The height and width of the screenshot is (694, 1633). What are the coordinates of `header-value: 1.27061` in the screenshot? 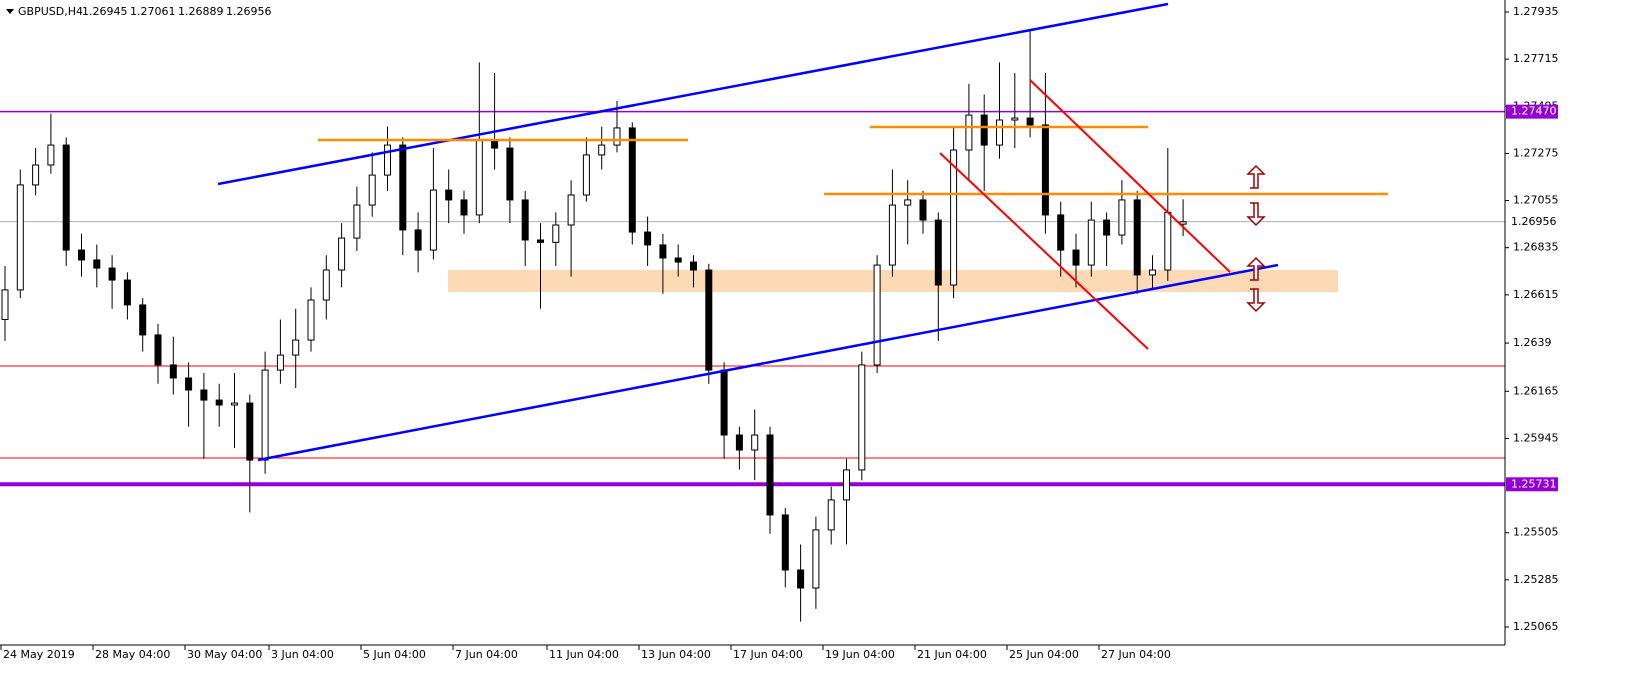 It's located at (153, 11).